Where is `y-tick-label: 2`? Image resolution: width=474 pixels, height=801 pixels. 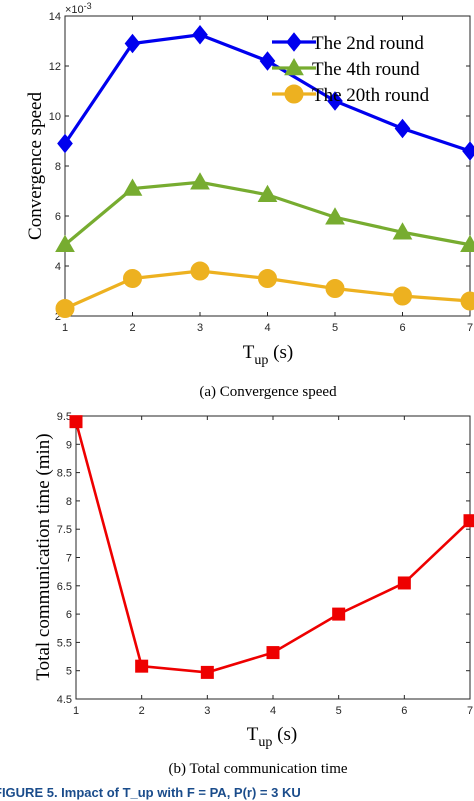 y-tick-label: 2 is located at coordinates (58, 317).